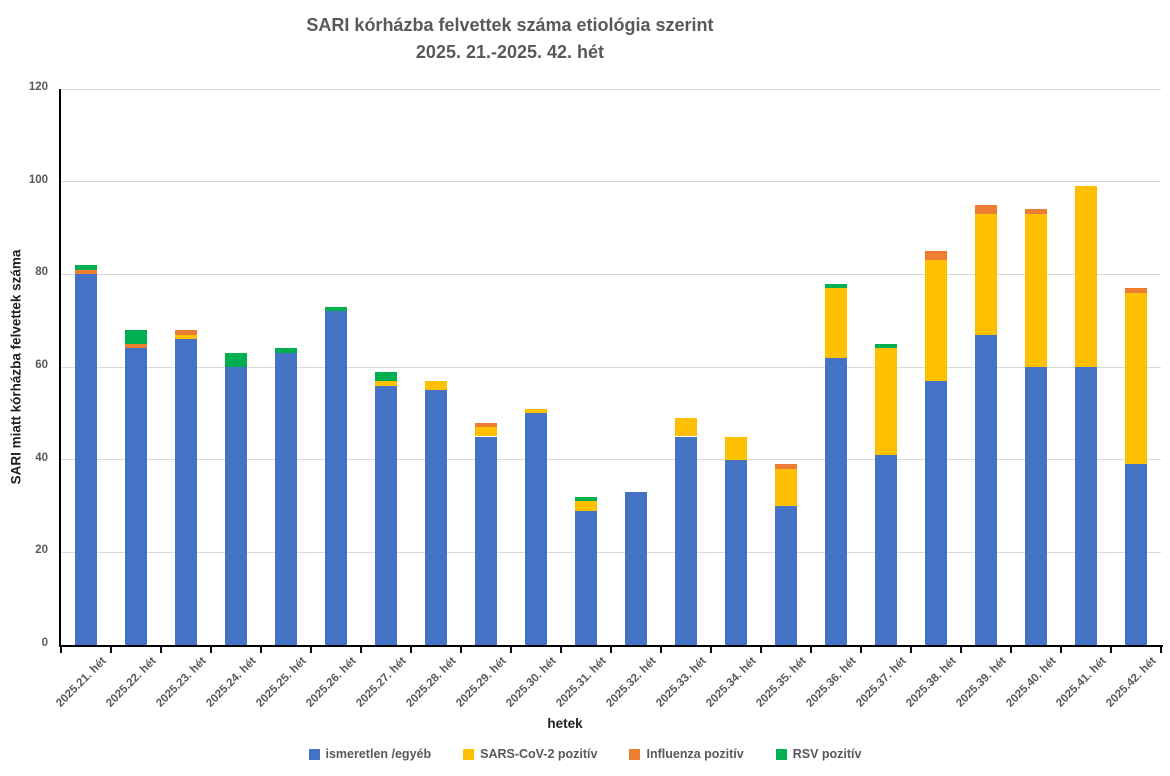  I want to click on x-axis-category-label: 2025.31. hét, so click(581, 682).